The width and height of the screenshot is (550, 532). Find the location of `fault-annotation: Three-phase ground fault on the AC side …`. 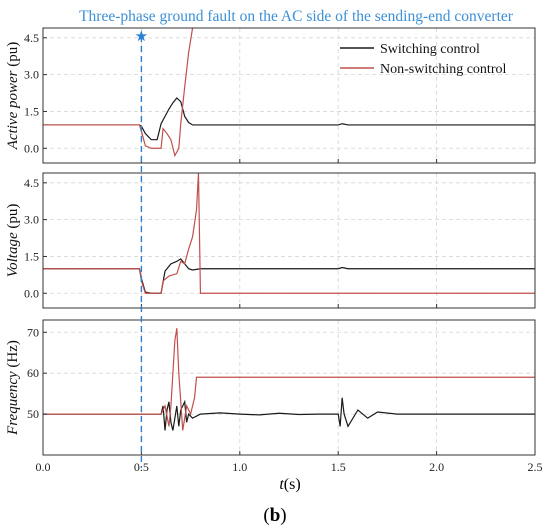

fault-annotation: Three-phase ground fault on the AC side … is located at coordinates (296, 16).